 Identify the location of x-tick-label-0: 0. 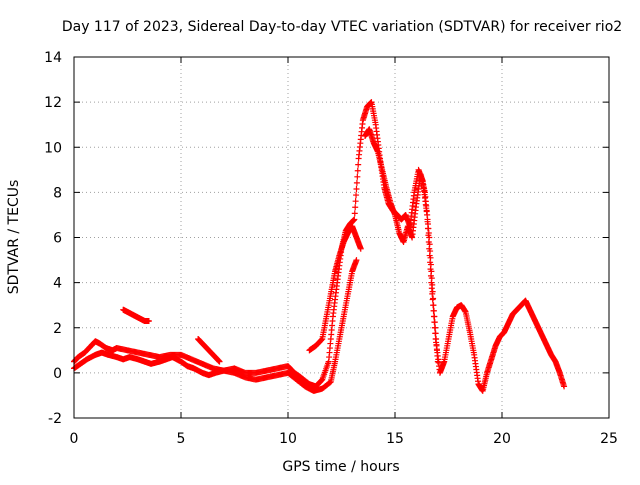
(74, 439).